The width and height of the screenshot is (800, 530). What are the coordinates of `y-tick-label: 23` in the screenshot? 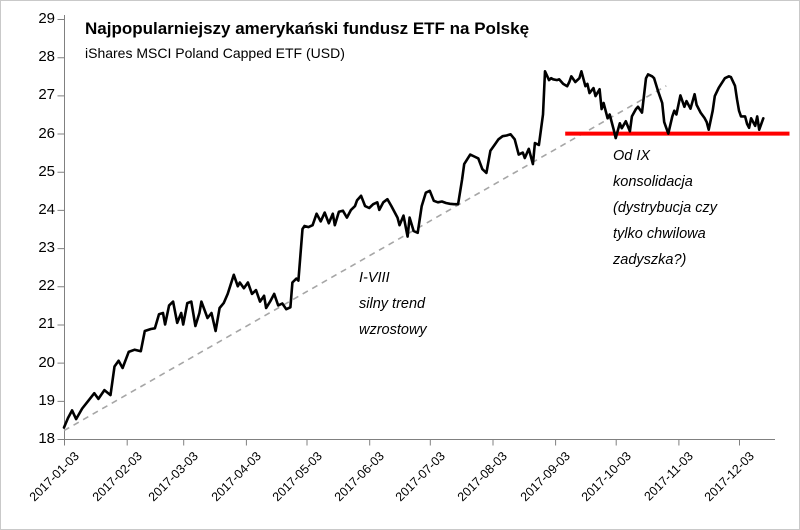 It's located at (46, 248).